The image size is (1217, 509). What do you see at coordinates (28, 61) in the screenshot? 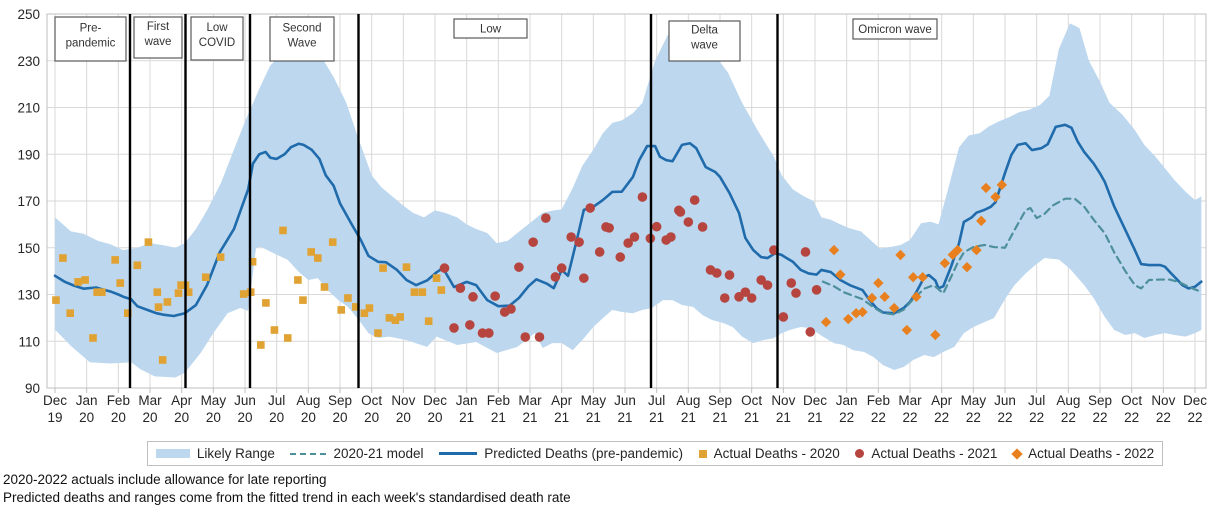
I see `svg-text: 230` at bounding box center [28, 61].